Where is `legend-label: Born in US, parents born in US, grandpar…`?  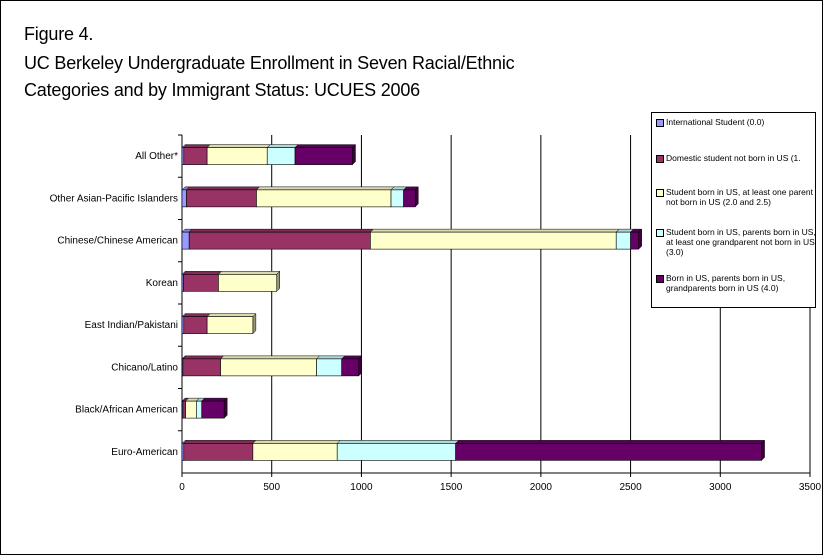
legend-label: Born in US, parents born in US, grandpar… is located at coordinates (726, 283).